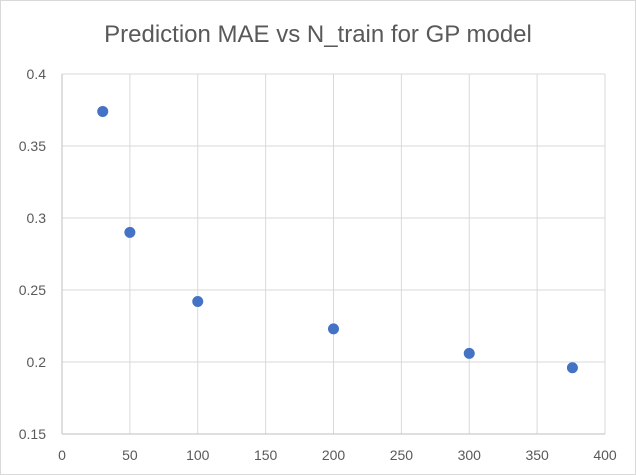 The image size is (636, 475). What do you see at coordinates (32, 254) in the screenshot?
I see `y-tick-labels: 0.15 0.2 0.25 0.3 0.35 0.4` at bounding box center [32, 254].